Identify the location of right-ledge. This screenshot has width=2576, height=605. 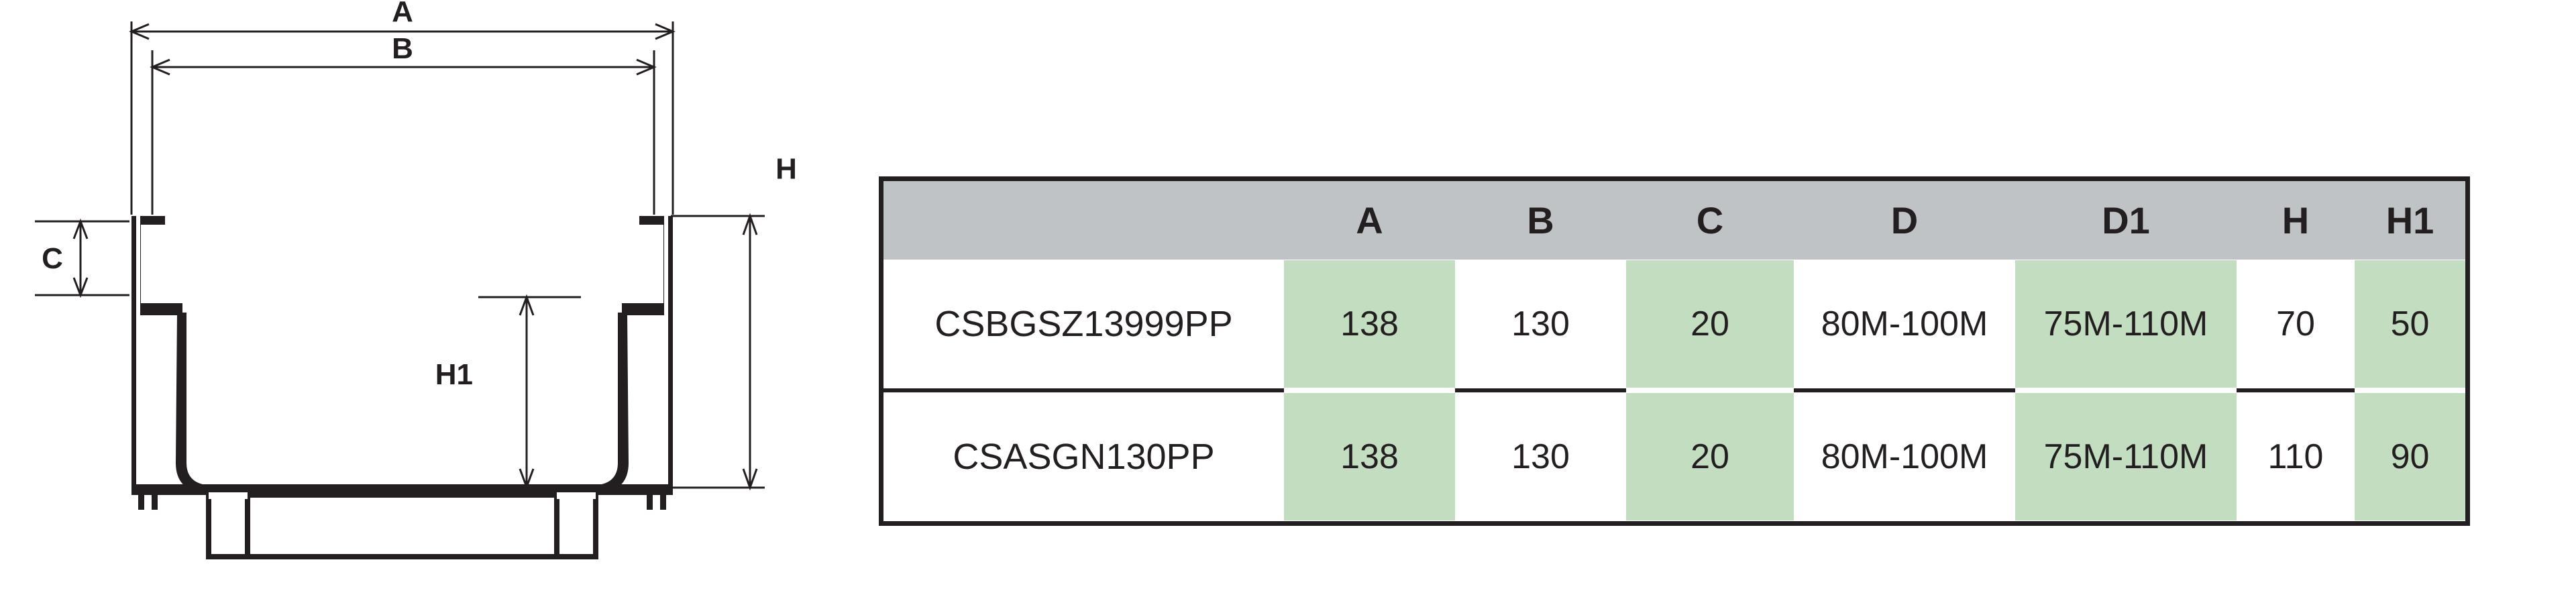
(643, 309).